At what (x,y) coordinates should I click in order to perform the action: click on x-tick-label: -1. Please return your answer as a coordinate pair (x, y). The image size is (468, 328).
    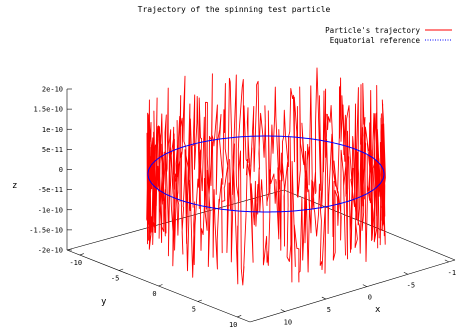
    Looking at the image, I should click on (452, 273).